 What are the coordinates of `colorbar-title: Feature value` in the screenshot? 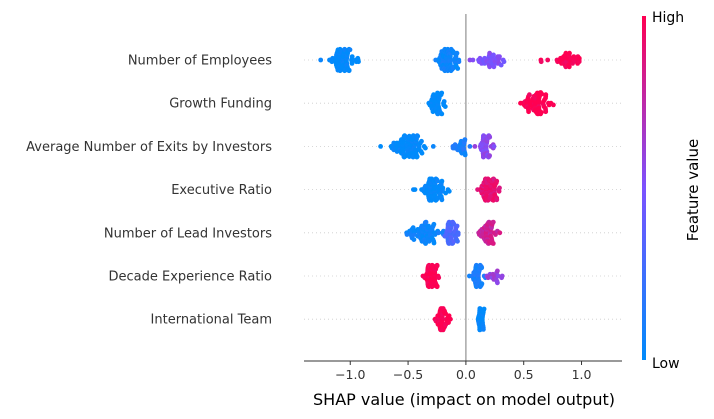 It's located at (693, 190).